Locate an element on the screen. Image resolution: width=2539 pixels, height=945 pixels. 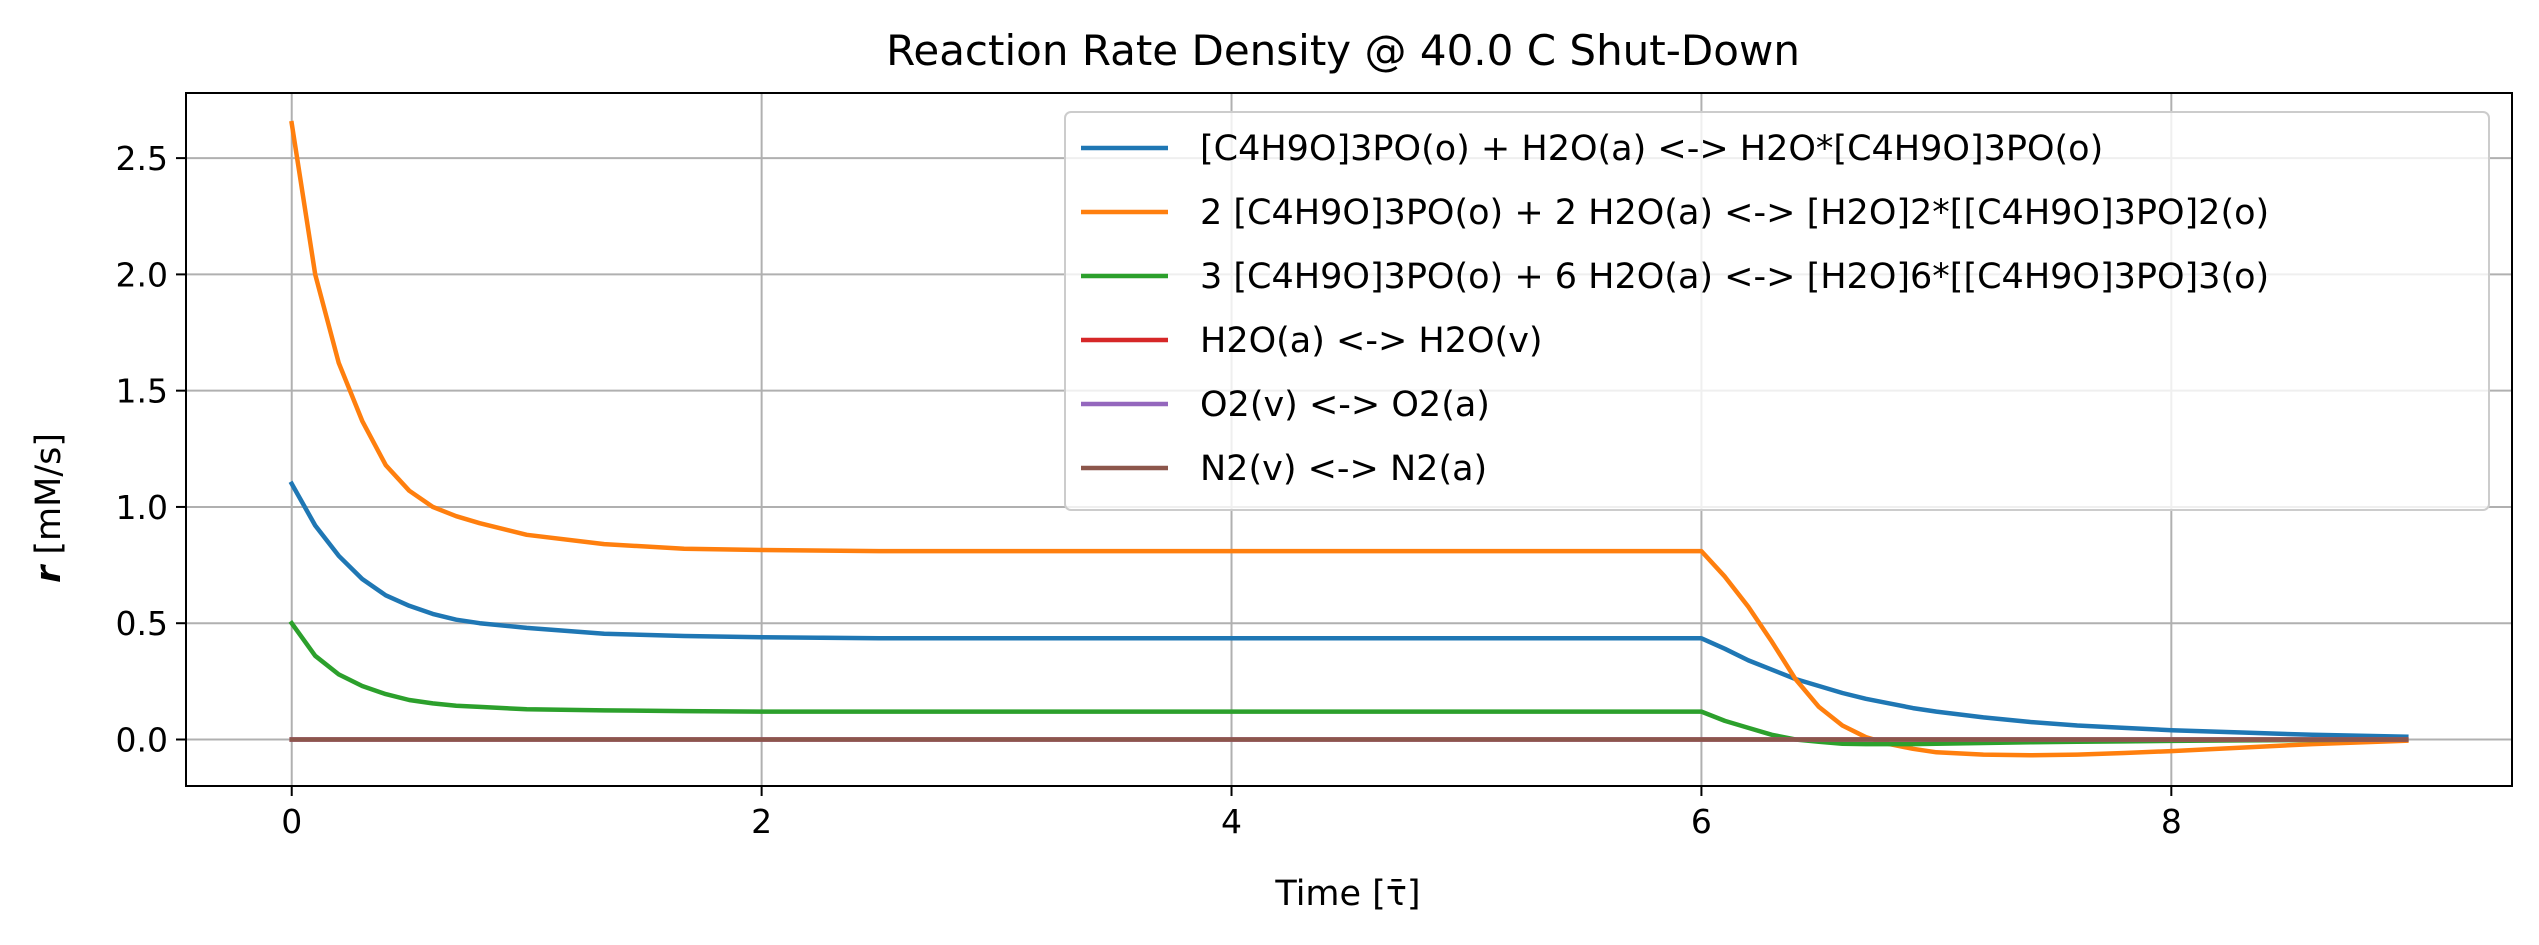
y-tick-label: 1.0 is located at coordinates (142, 507).